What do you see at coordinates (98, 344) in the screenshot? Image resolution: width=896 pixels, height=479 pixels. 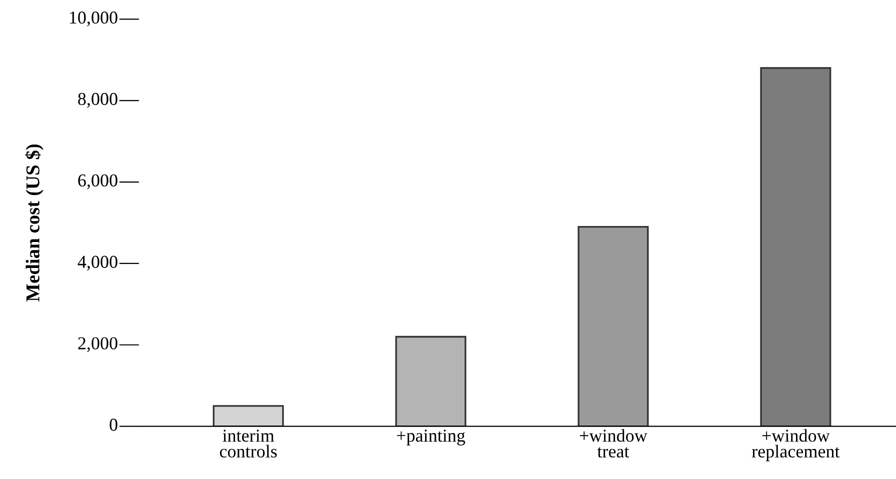 I see `y-tick-label: 2,000` at bounding box center [98, 344].